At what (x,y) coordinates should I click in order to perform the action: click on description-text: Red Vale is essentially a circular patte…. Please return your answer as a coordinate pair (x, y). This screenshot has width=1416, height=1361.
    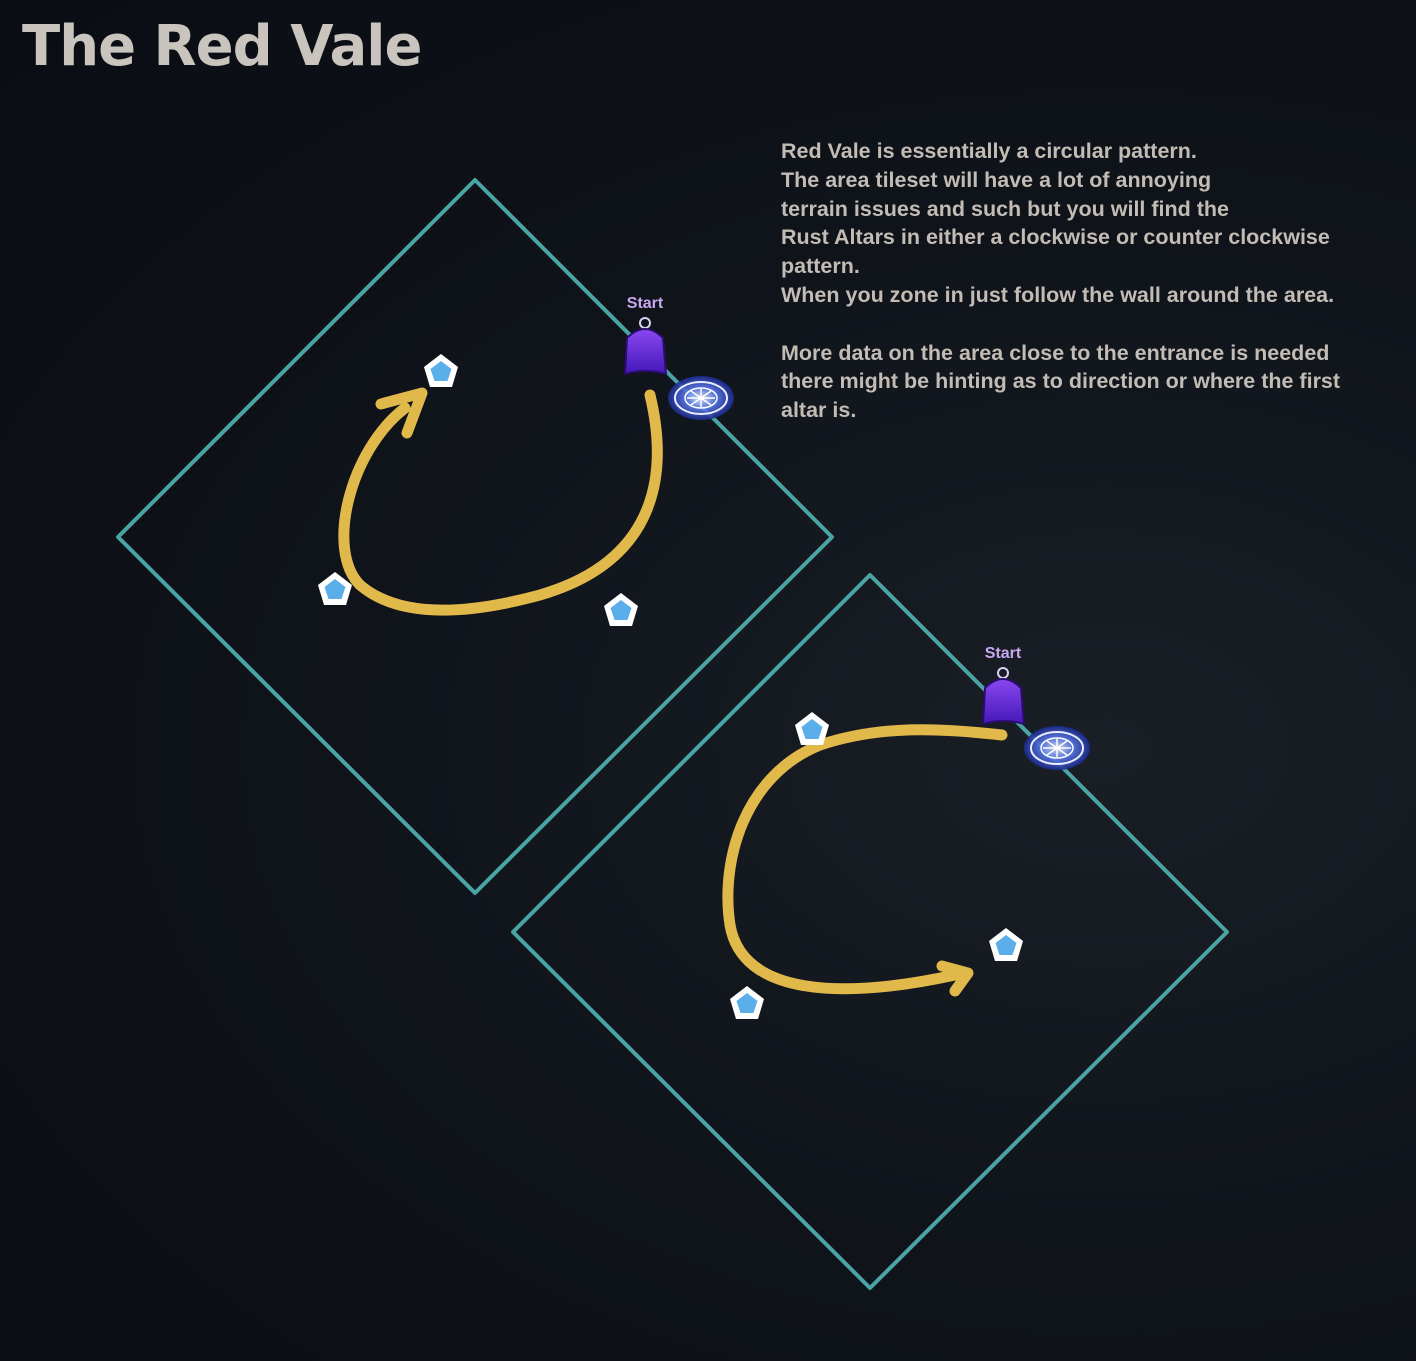
    Looking at the image, I should click on (1091, 281).